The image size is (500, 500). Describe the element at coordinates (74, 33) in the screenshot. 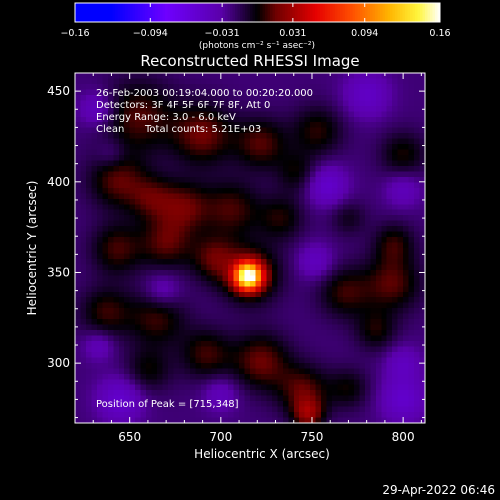

I see `colorbar-tick-label: −0.16` at that location.